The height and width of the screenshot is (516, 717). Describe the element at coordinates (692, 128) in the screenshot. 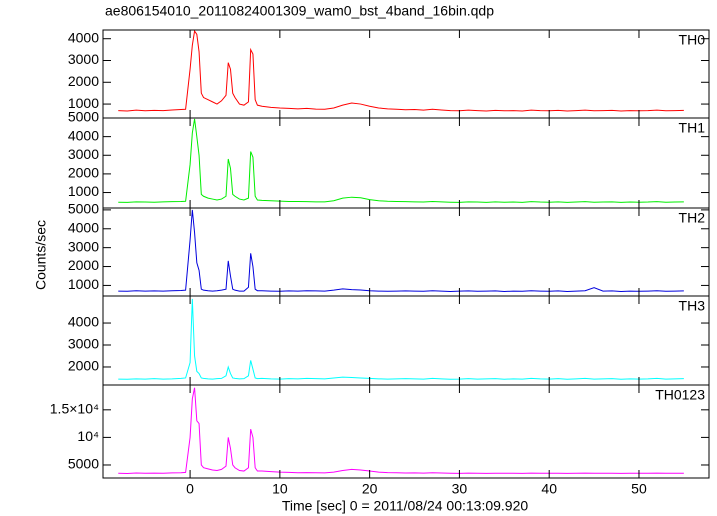

I see `panel-label: TH1` at that location.